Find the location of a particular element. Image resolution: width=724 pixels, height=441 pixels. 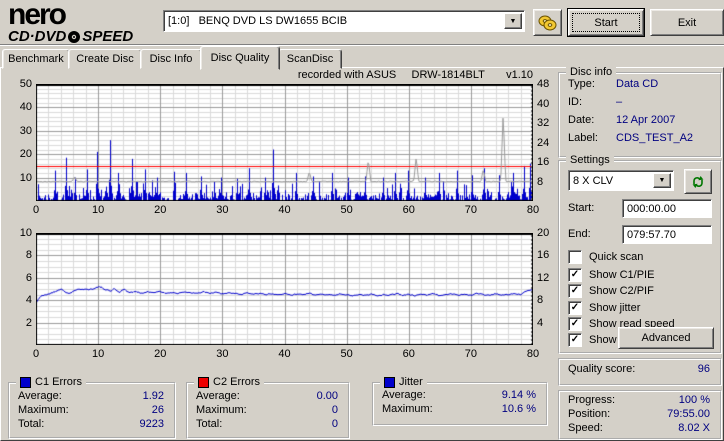

disc-info-title: Disc info is located at coordinates (591, 72).